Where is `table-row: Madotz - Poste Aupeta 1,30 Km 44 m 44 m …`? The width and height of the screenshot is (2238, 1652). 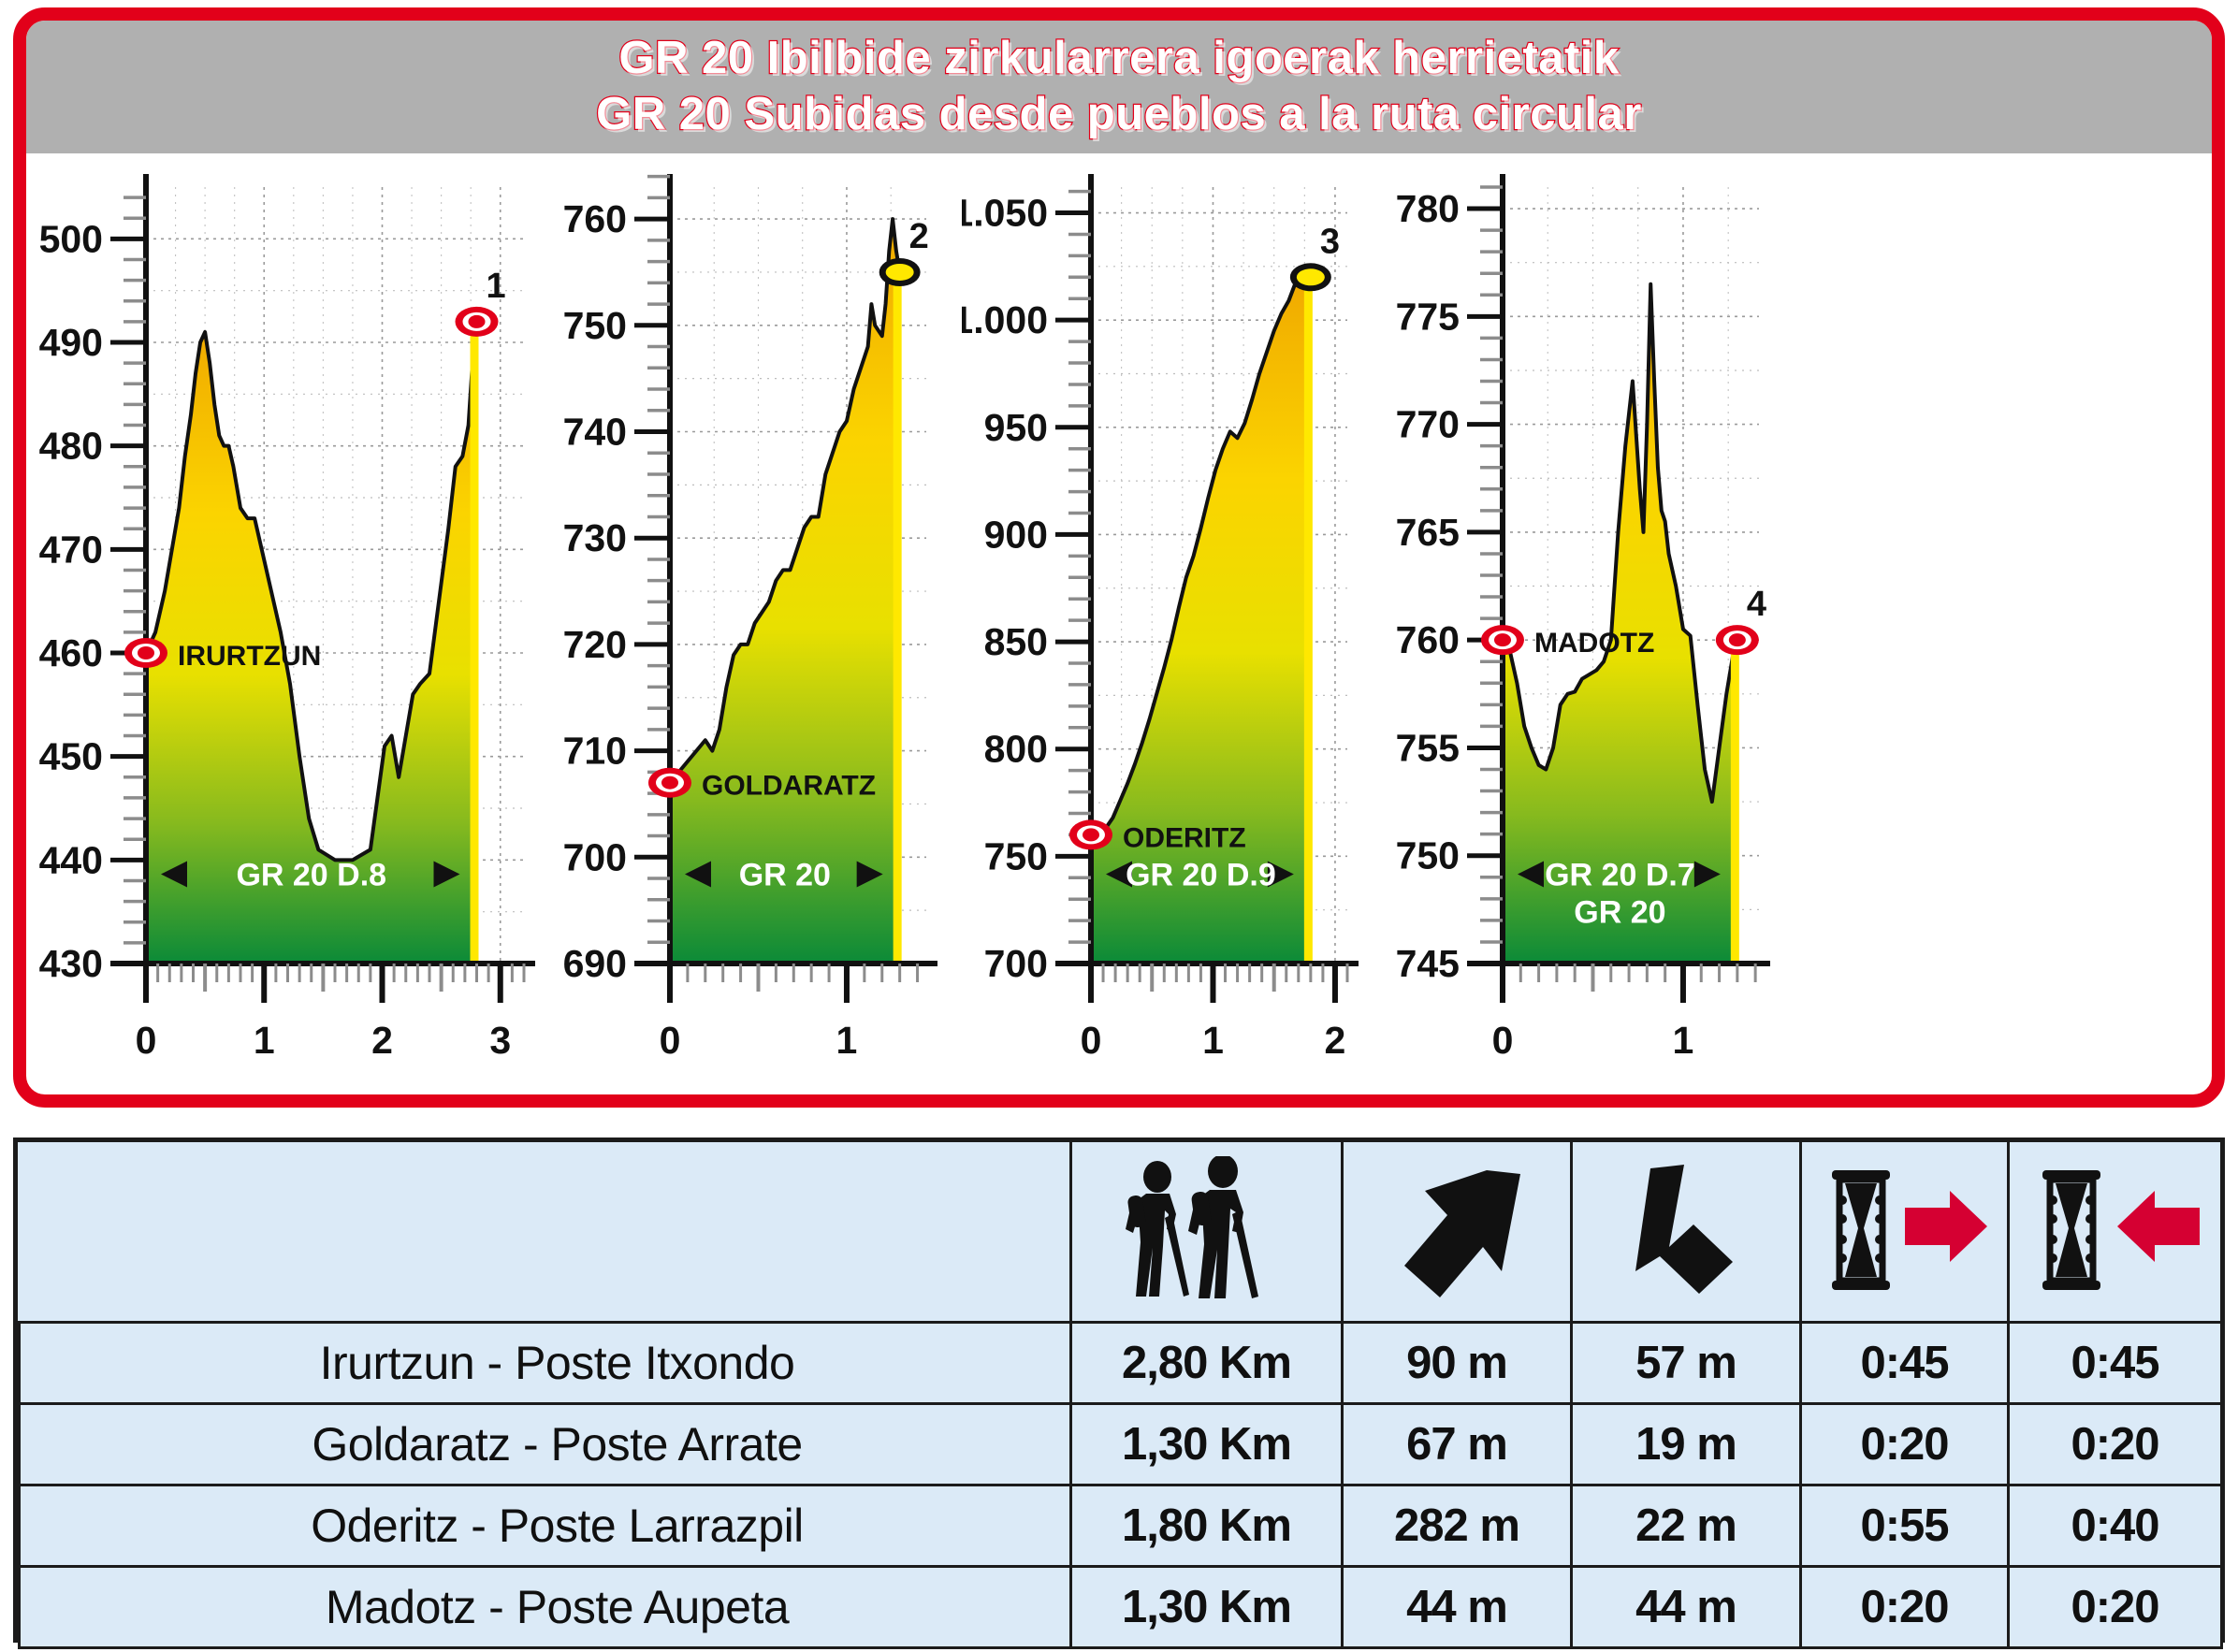 table-row: Madotz - Poste Aupeta 1,30 Km 44 m 44 m … is located at coordinates (1120, 1606).